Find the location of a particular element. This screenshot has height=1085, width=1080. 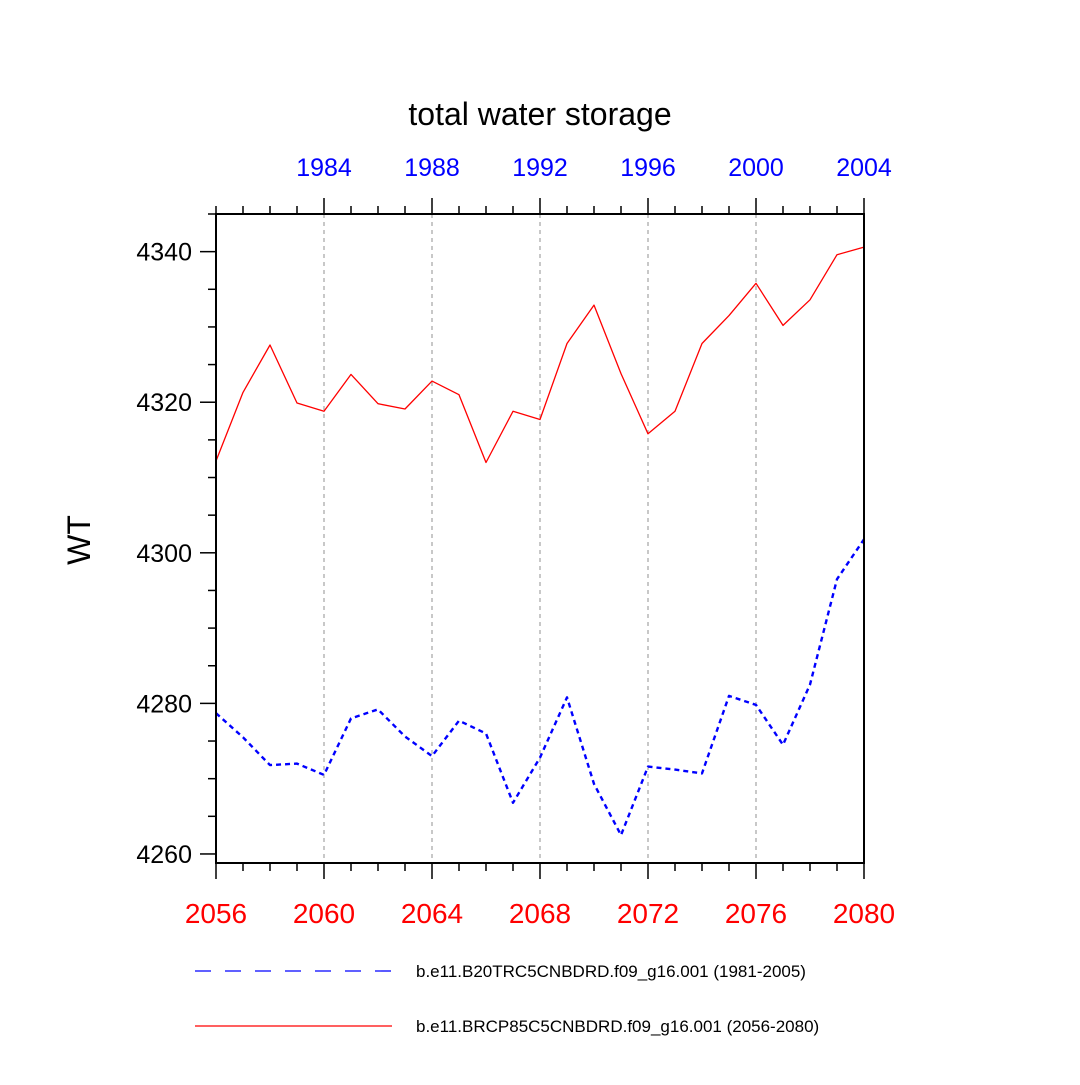

y-tick-label: 4300 is located at coordinates (164, 554).